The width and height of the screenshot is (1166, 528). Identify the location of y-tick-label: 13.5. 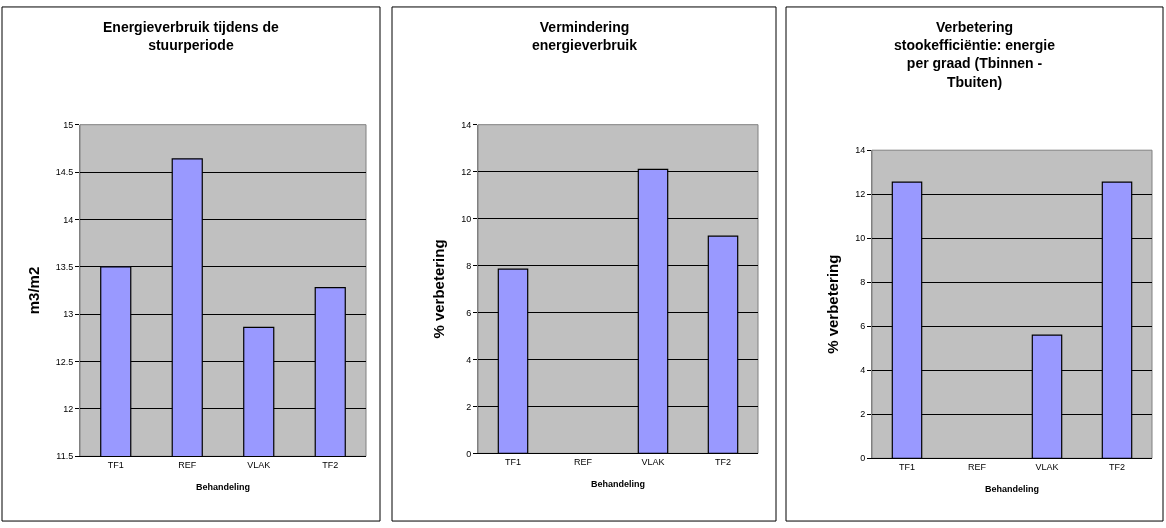
(64, 266).